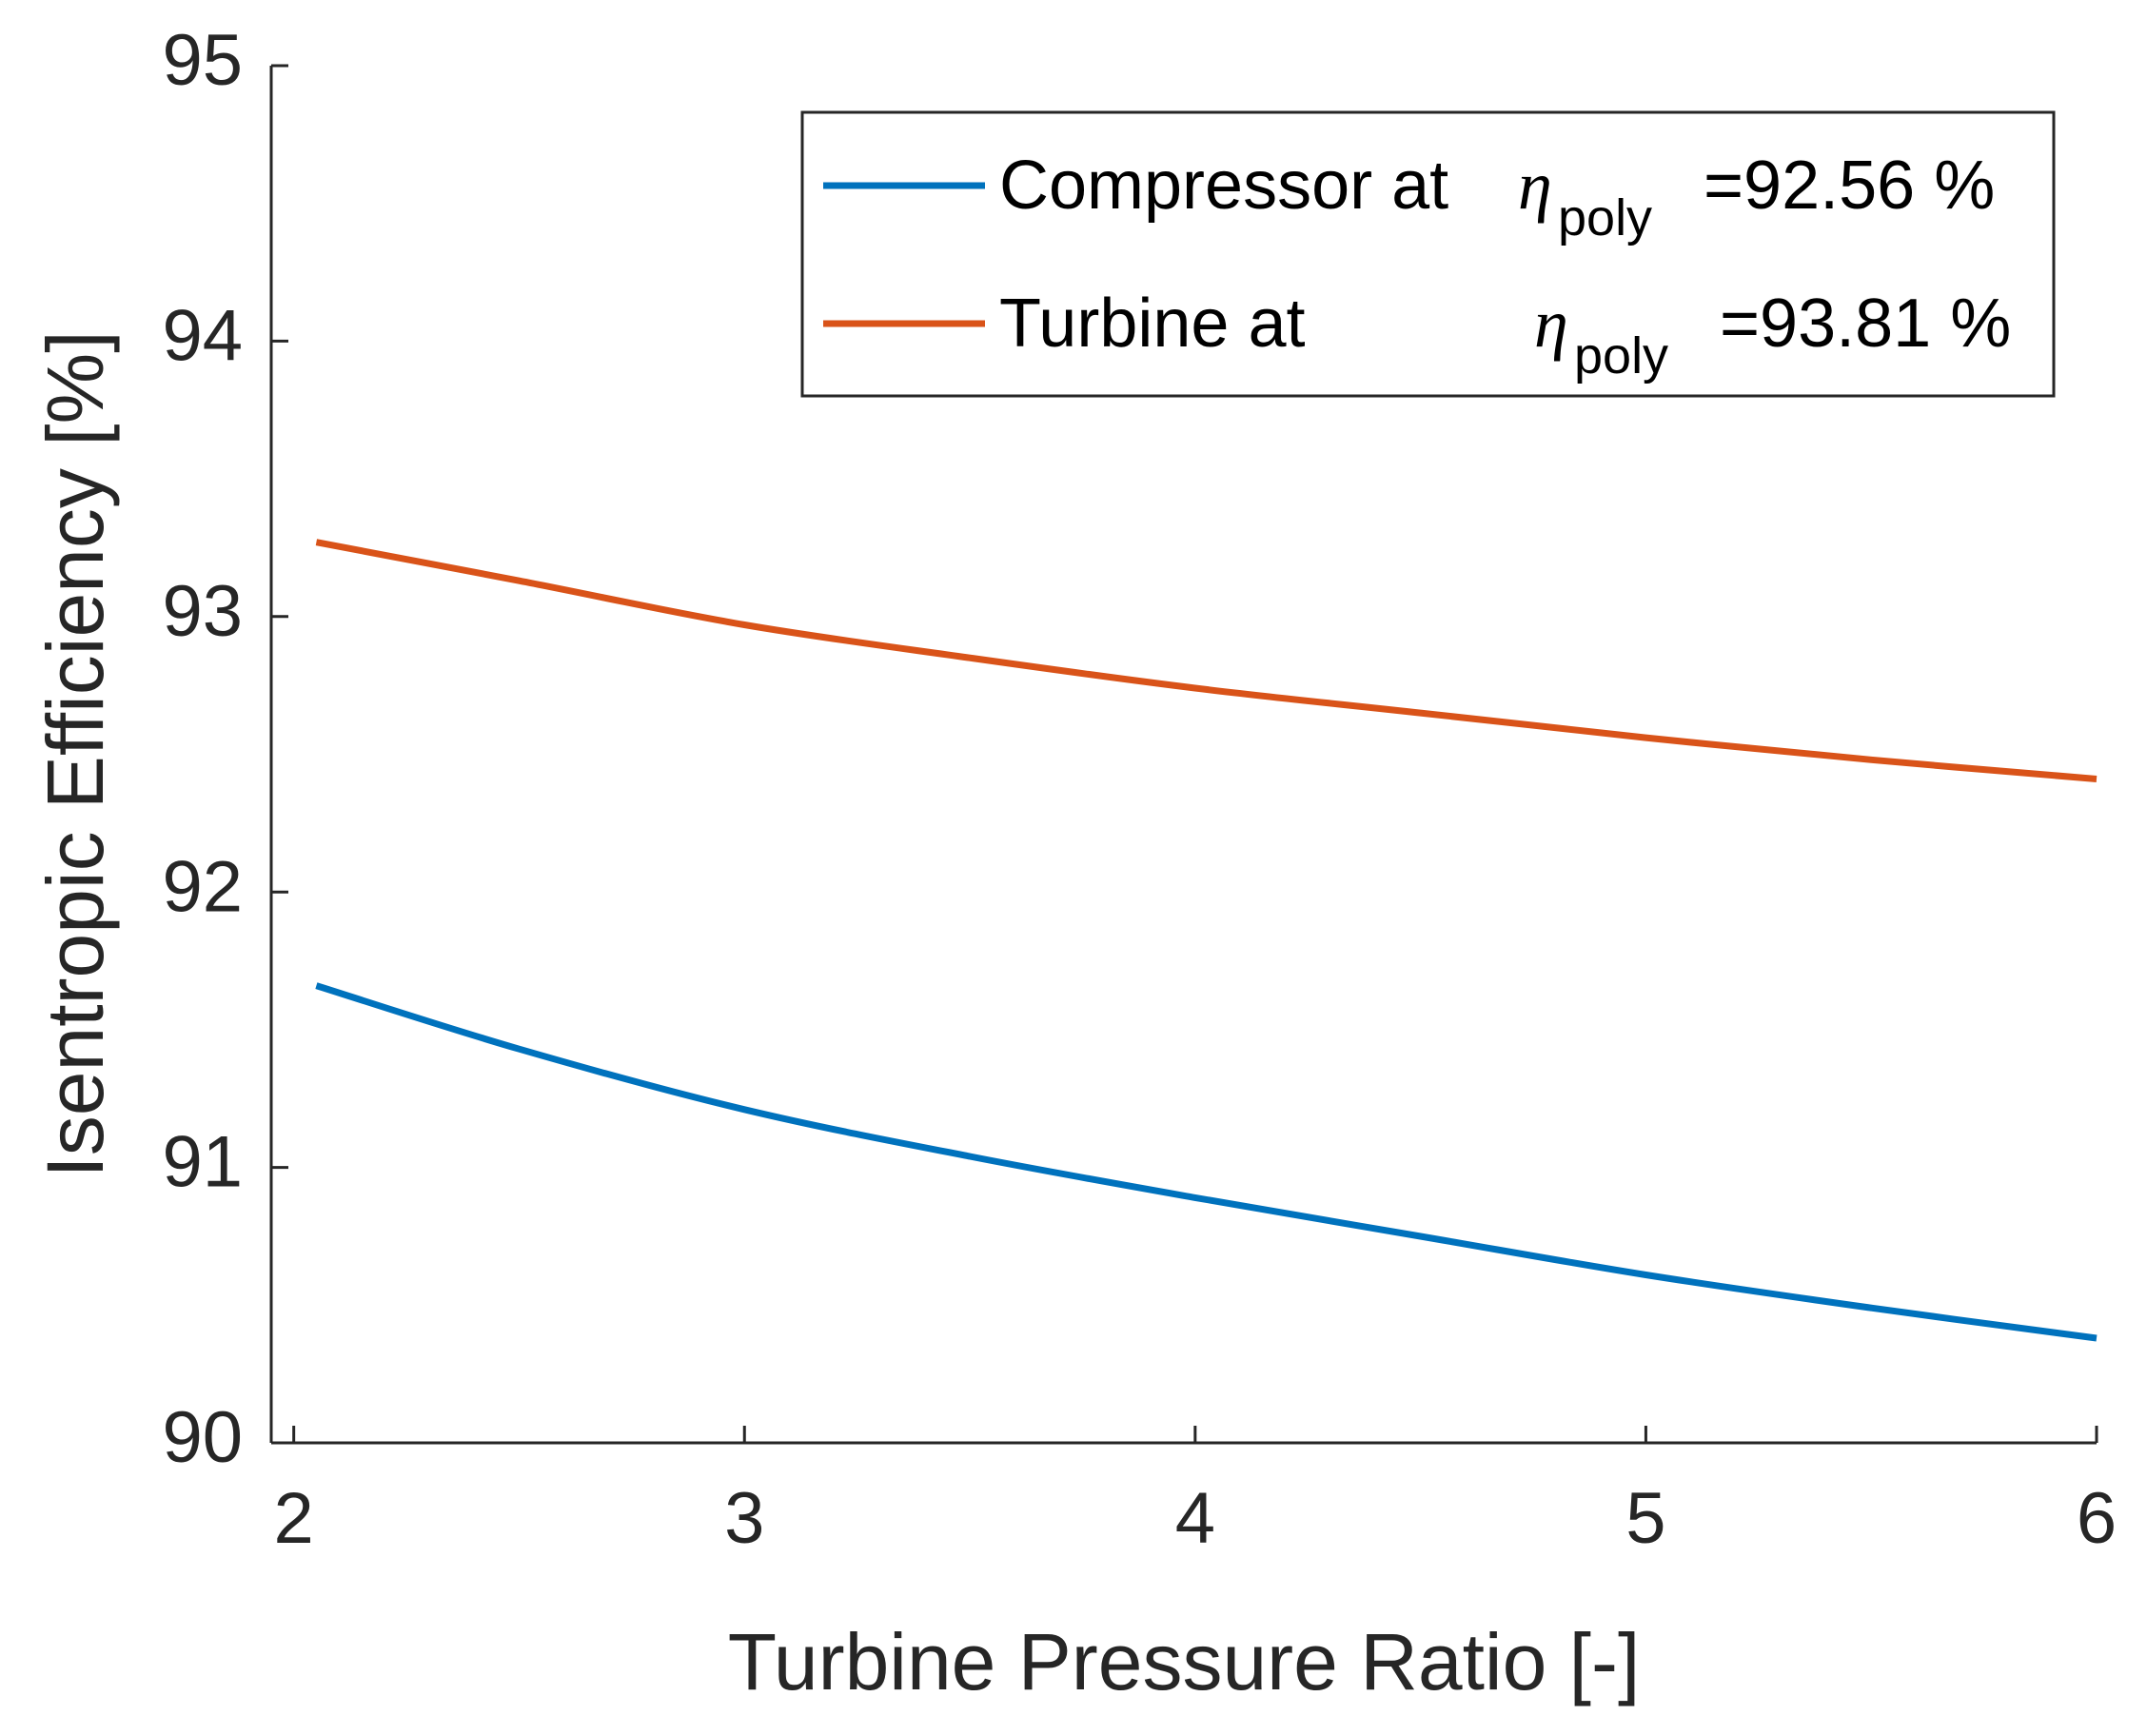  What do you see at coordinates (1195, 1518) in the screenshot?
I see `x-tick-label: 4` at bounding box center [1195, 1518].